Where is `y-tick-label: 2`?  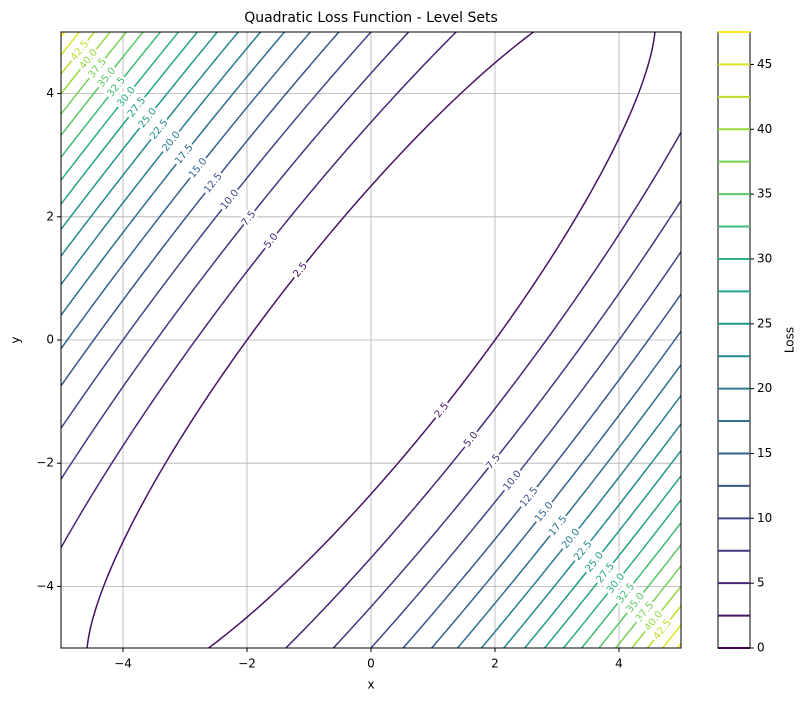 y-tick-label: 2 is located at coordinates (50, 216).